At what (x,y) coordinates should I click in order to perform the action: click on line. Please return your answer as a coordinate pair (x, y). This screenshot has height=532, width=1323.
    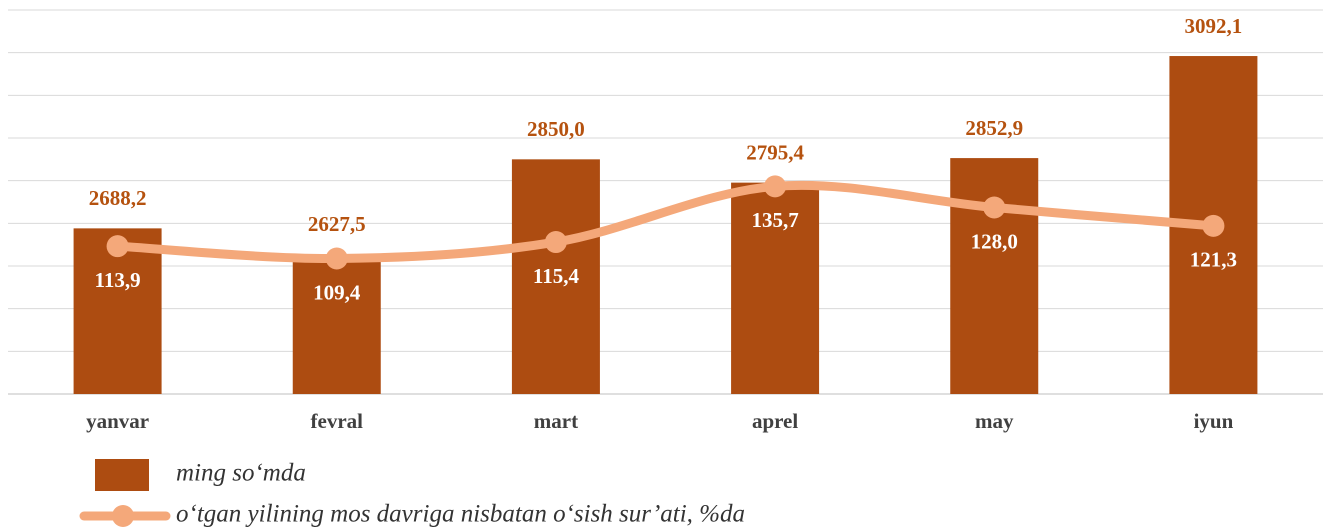
    Looking at the image, I should click on (665, 222).